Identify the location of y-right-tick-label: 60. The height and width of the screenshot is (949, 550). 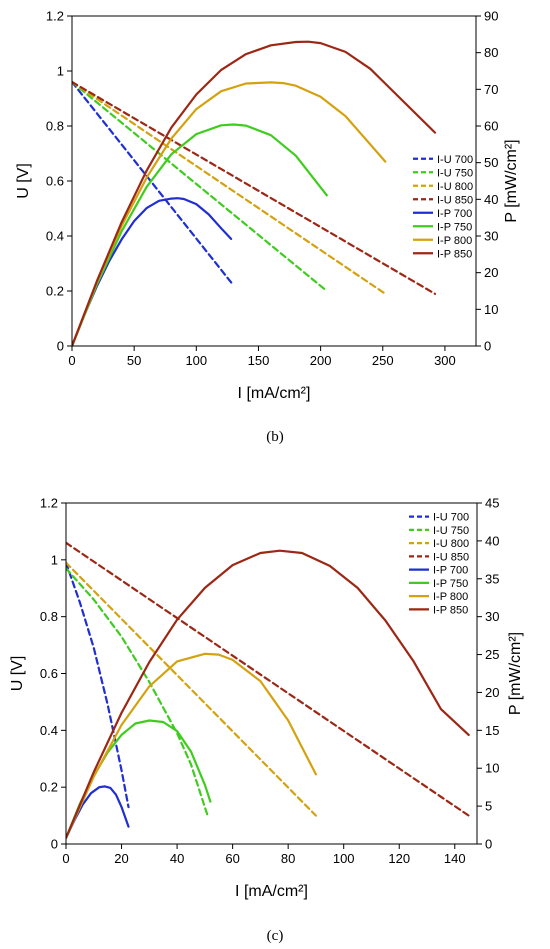
(491, 126).